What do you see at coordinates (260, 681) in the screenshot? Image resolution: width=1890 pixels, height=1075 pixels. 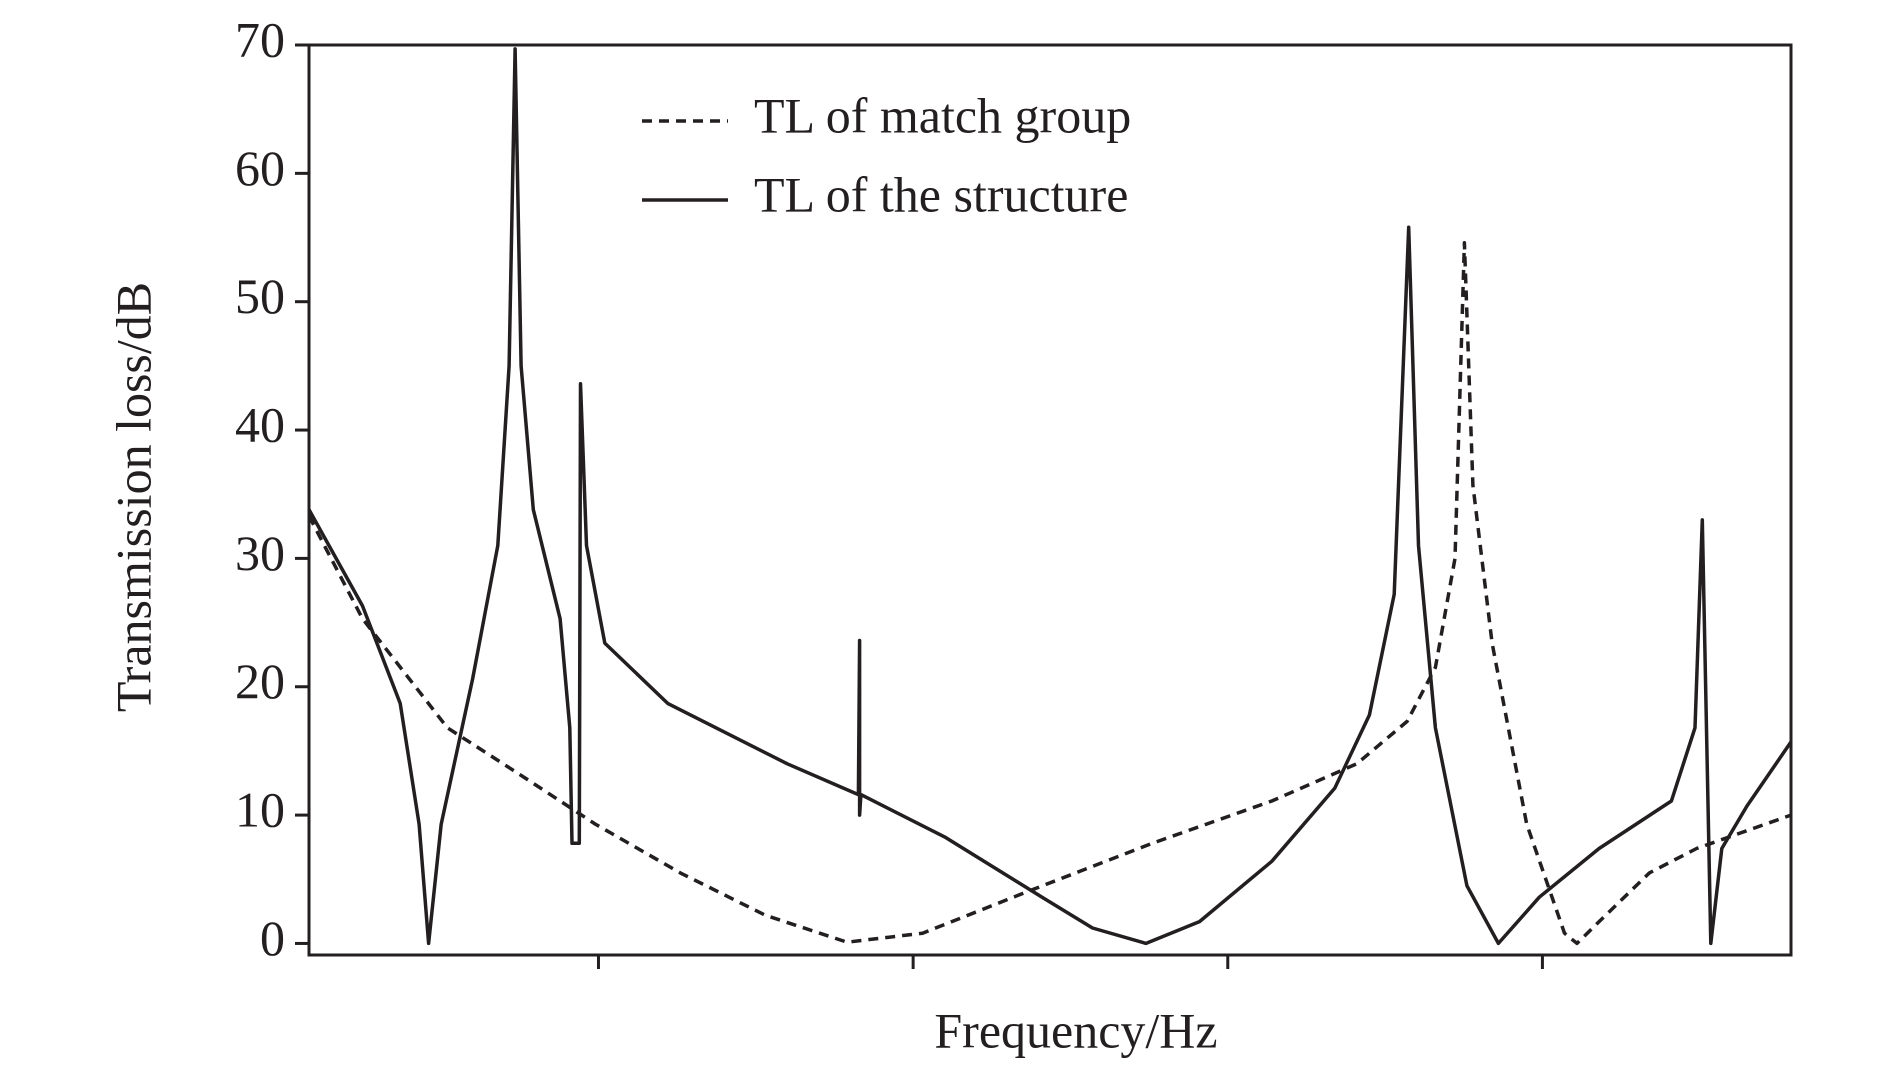 I see `y-tick-label: 20` at bounding box center [260, 681].